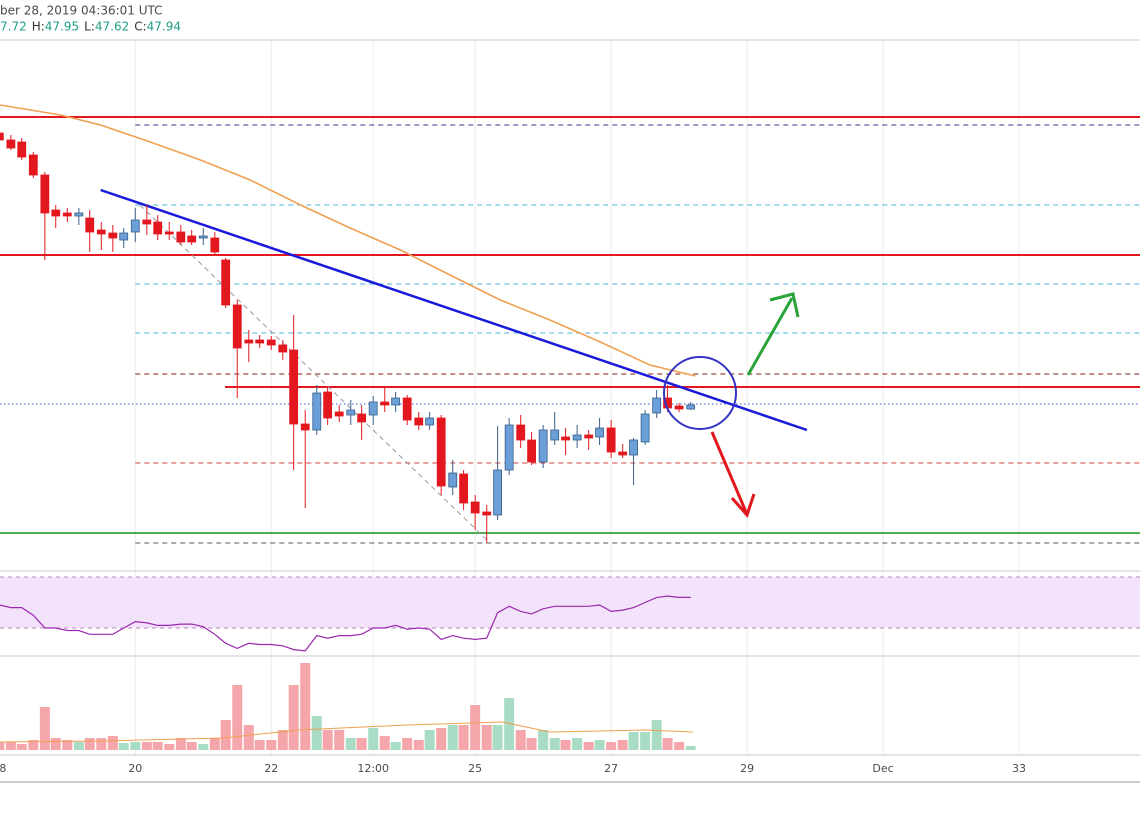 The width and height of the screenshot is (1140, 815). I want to click on x-tick-label: 20, so click(135, 768).